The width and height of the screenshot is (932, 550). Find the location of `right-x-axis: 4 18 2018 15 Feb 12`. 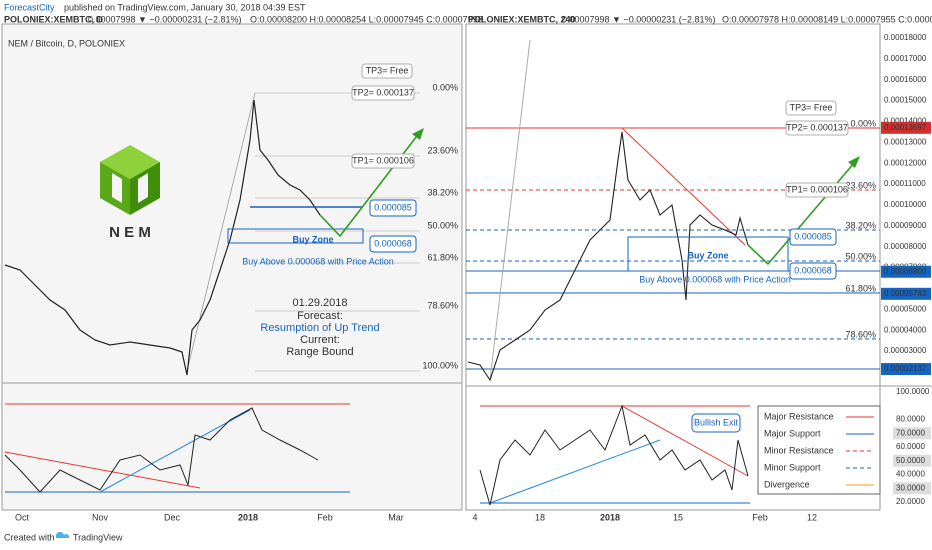

right-x-axis: 4 18 2018 15 Feb 12 is located at coordinates (644, 517).